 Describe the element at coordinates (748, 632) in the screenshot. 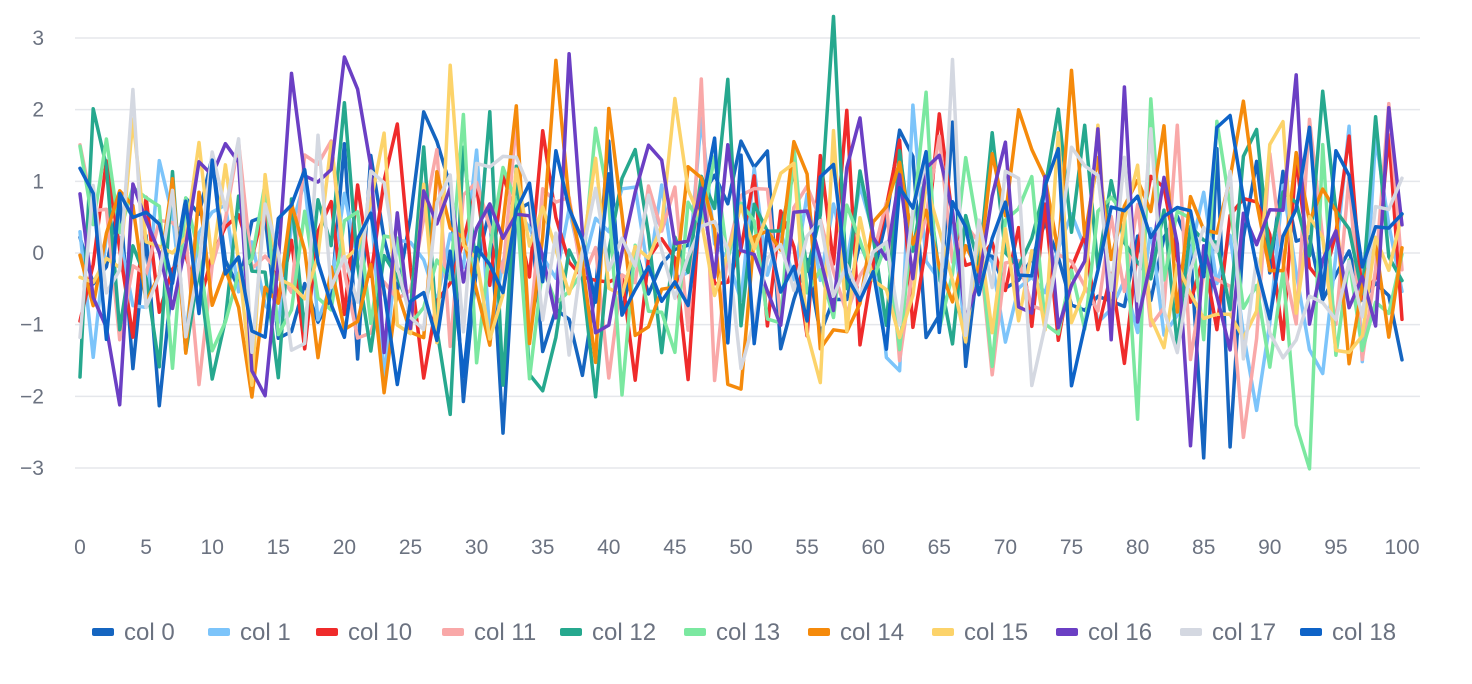

I see `legend-label: col 13` at that location.